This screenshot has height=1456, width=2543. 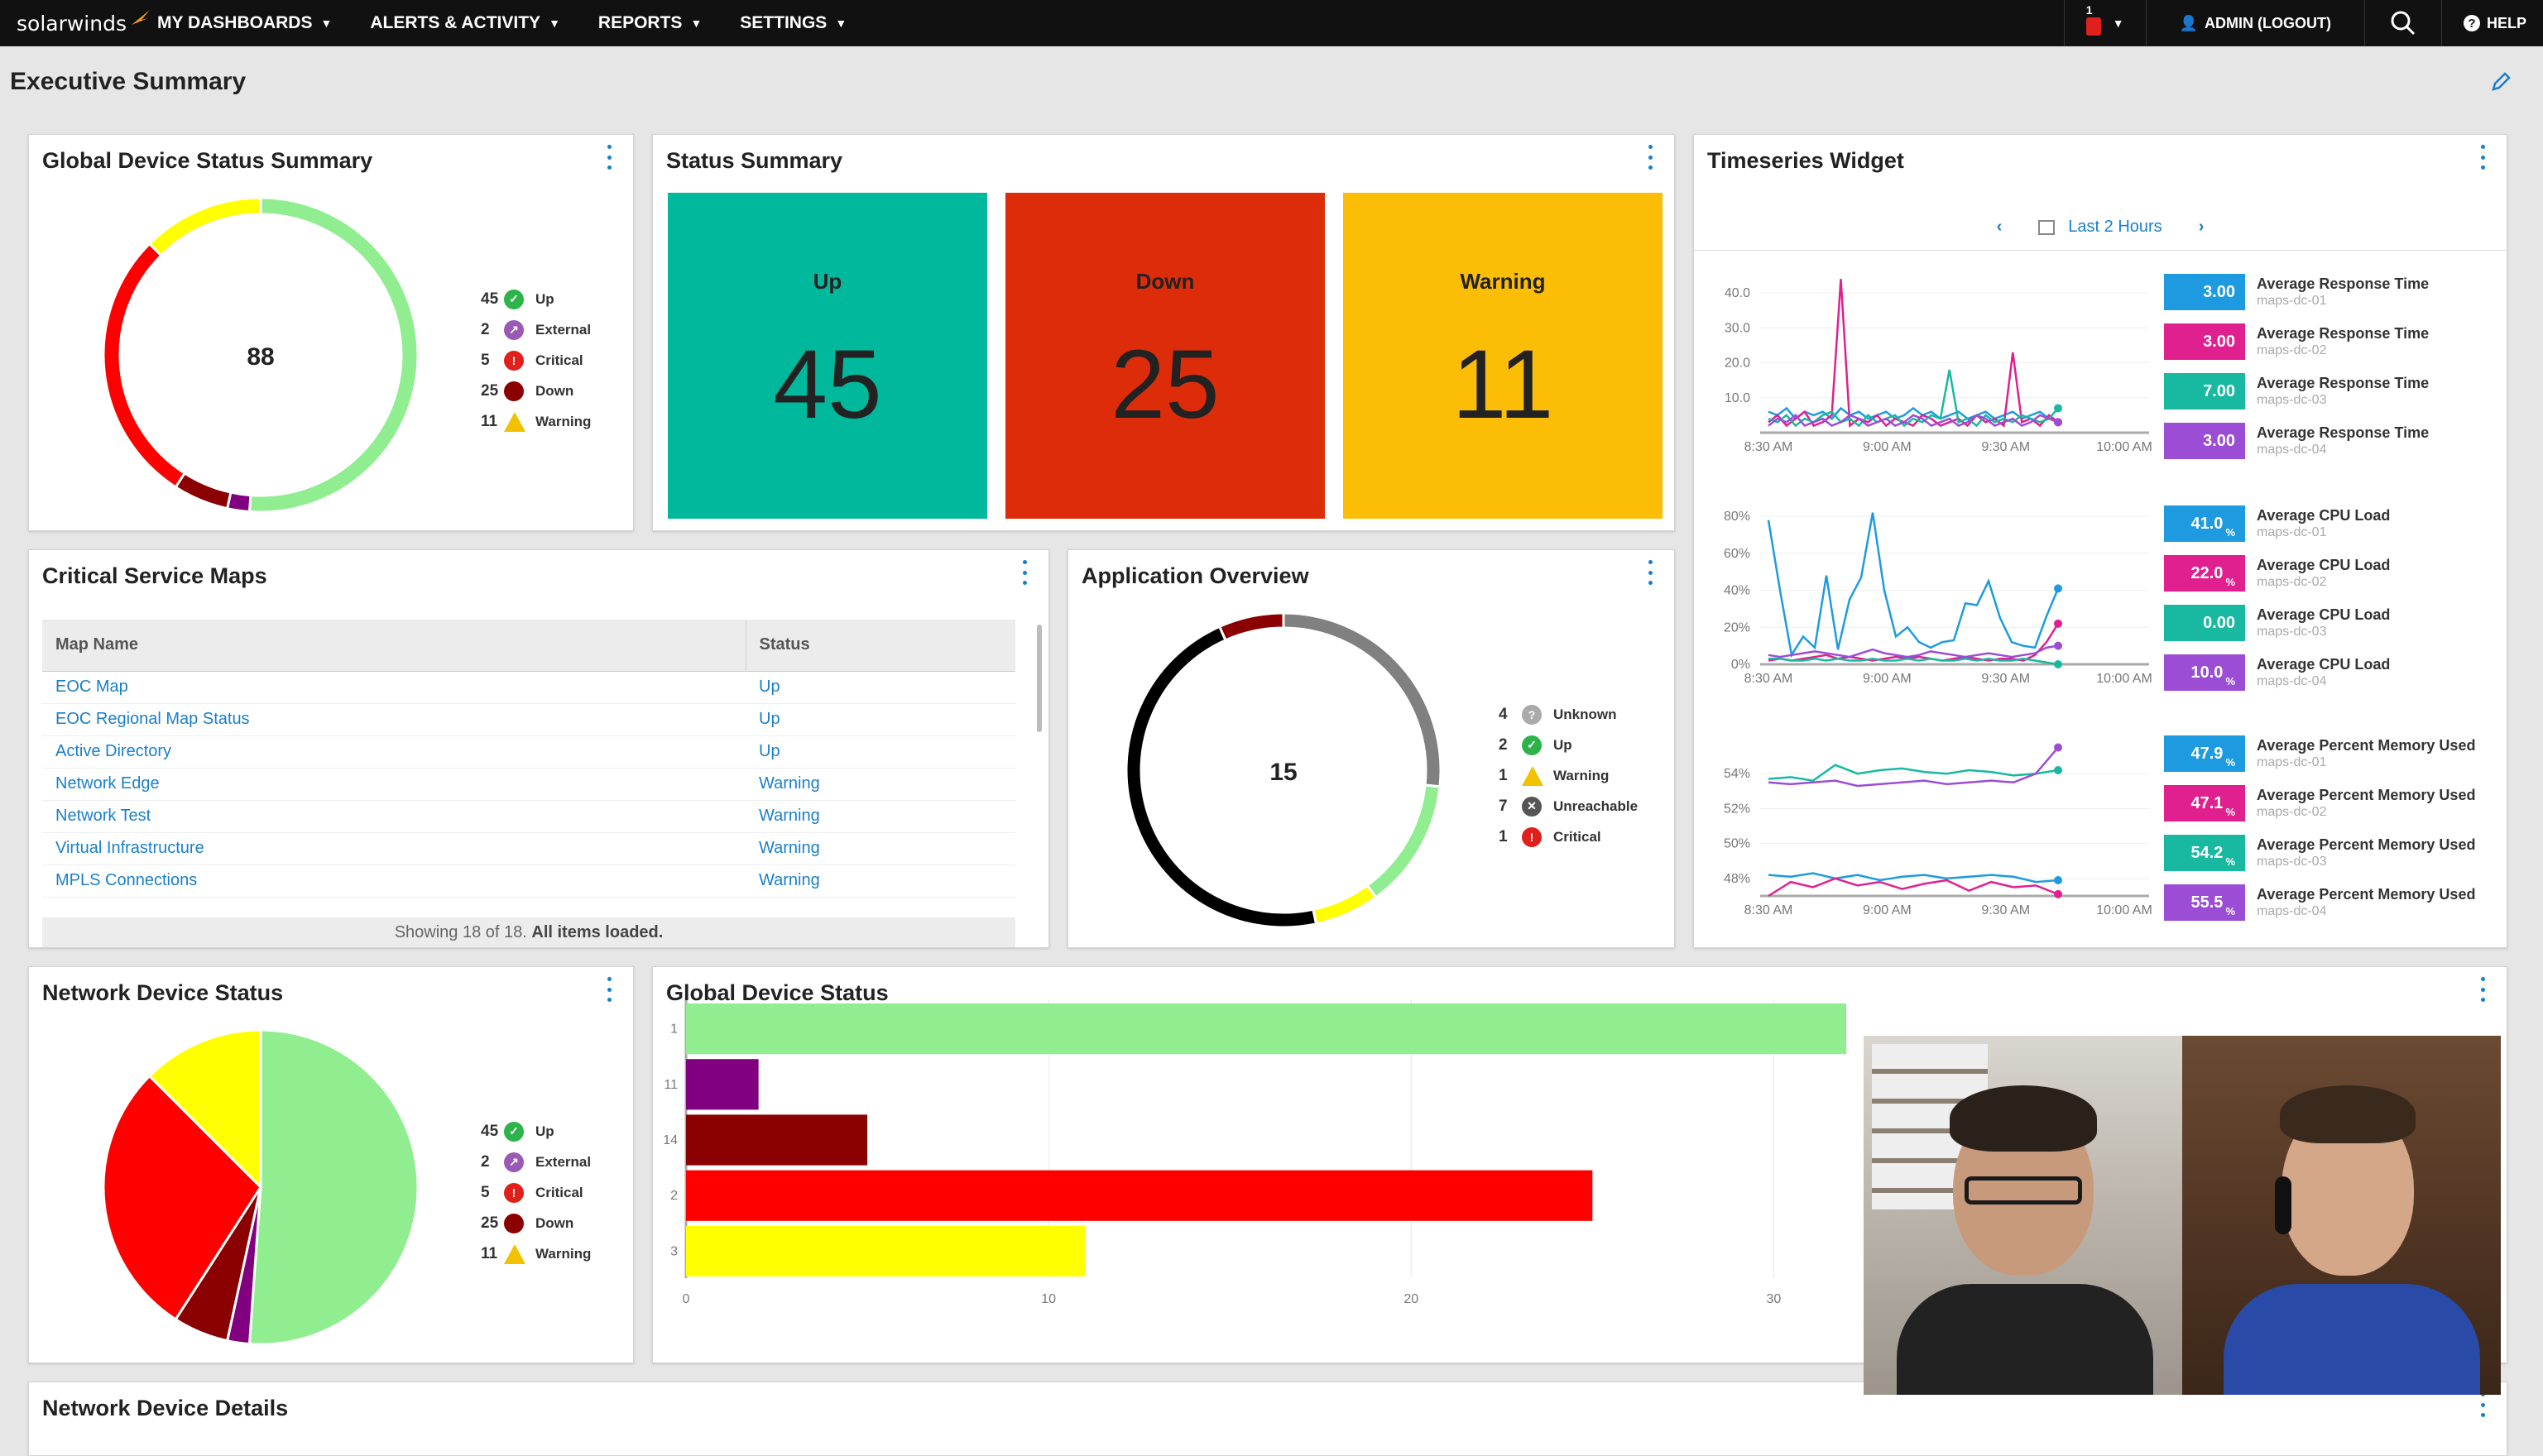 What do you see at coordinates (1503, 356) in the screenshot?
I see `status-tile-warning: Warning 11` at bounding box center [1503, 356].